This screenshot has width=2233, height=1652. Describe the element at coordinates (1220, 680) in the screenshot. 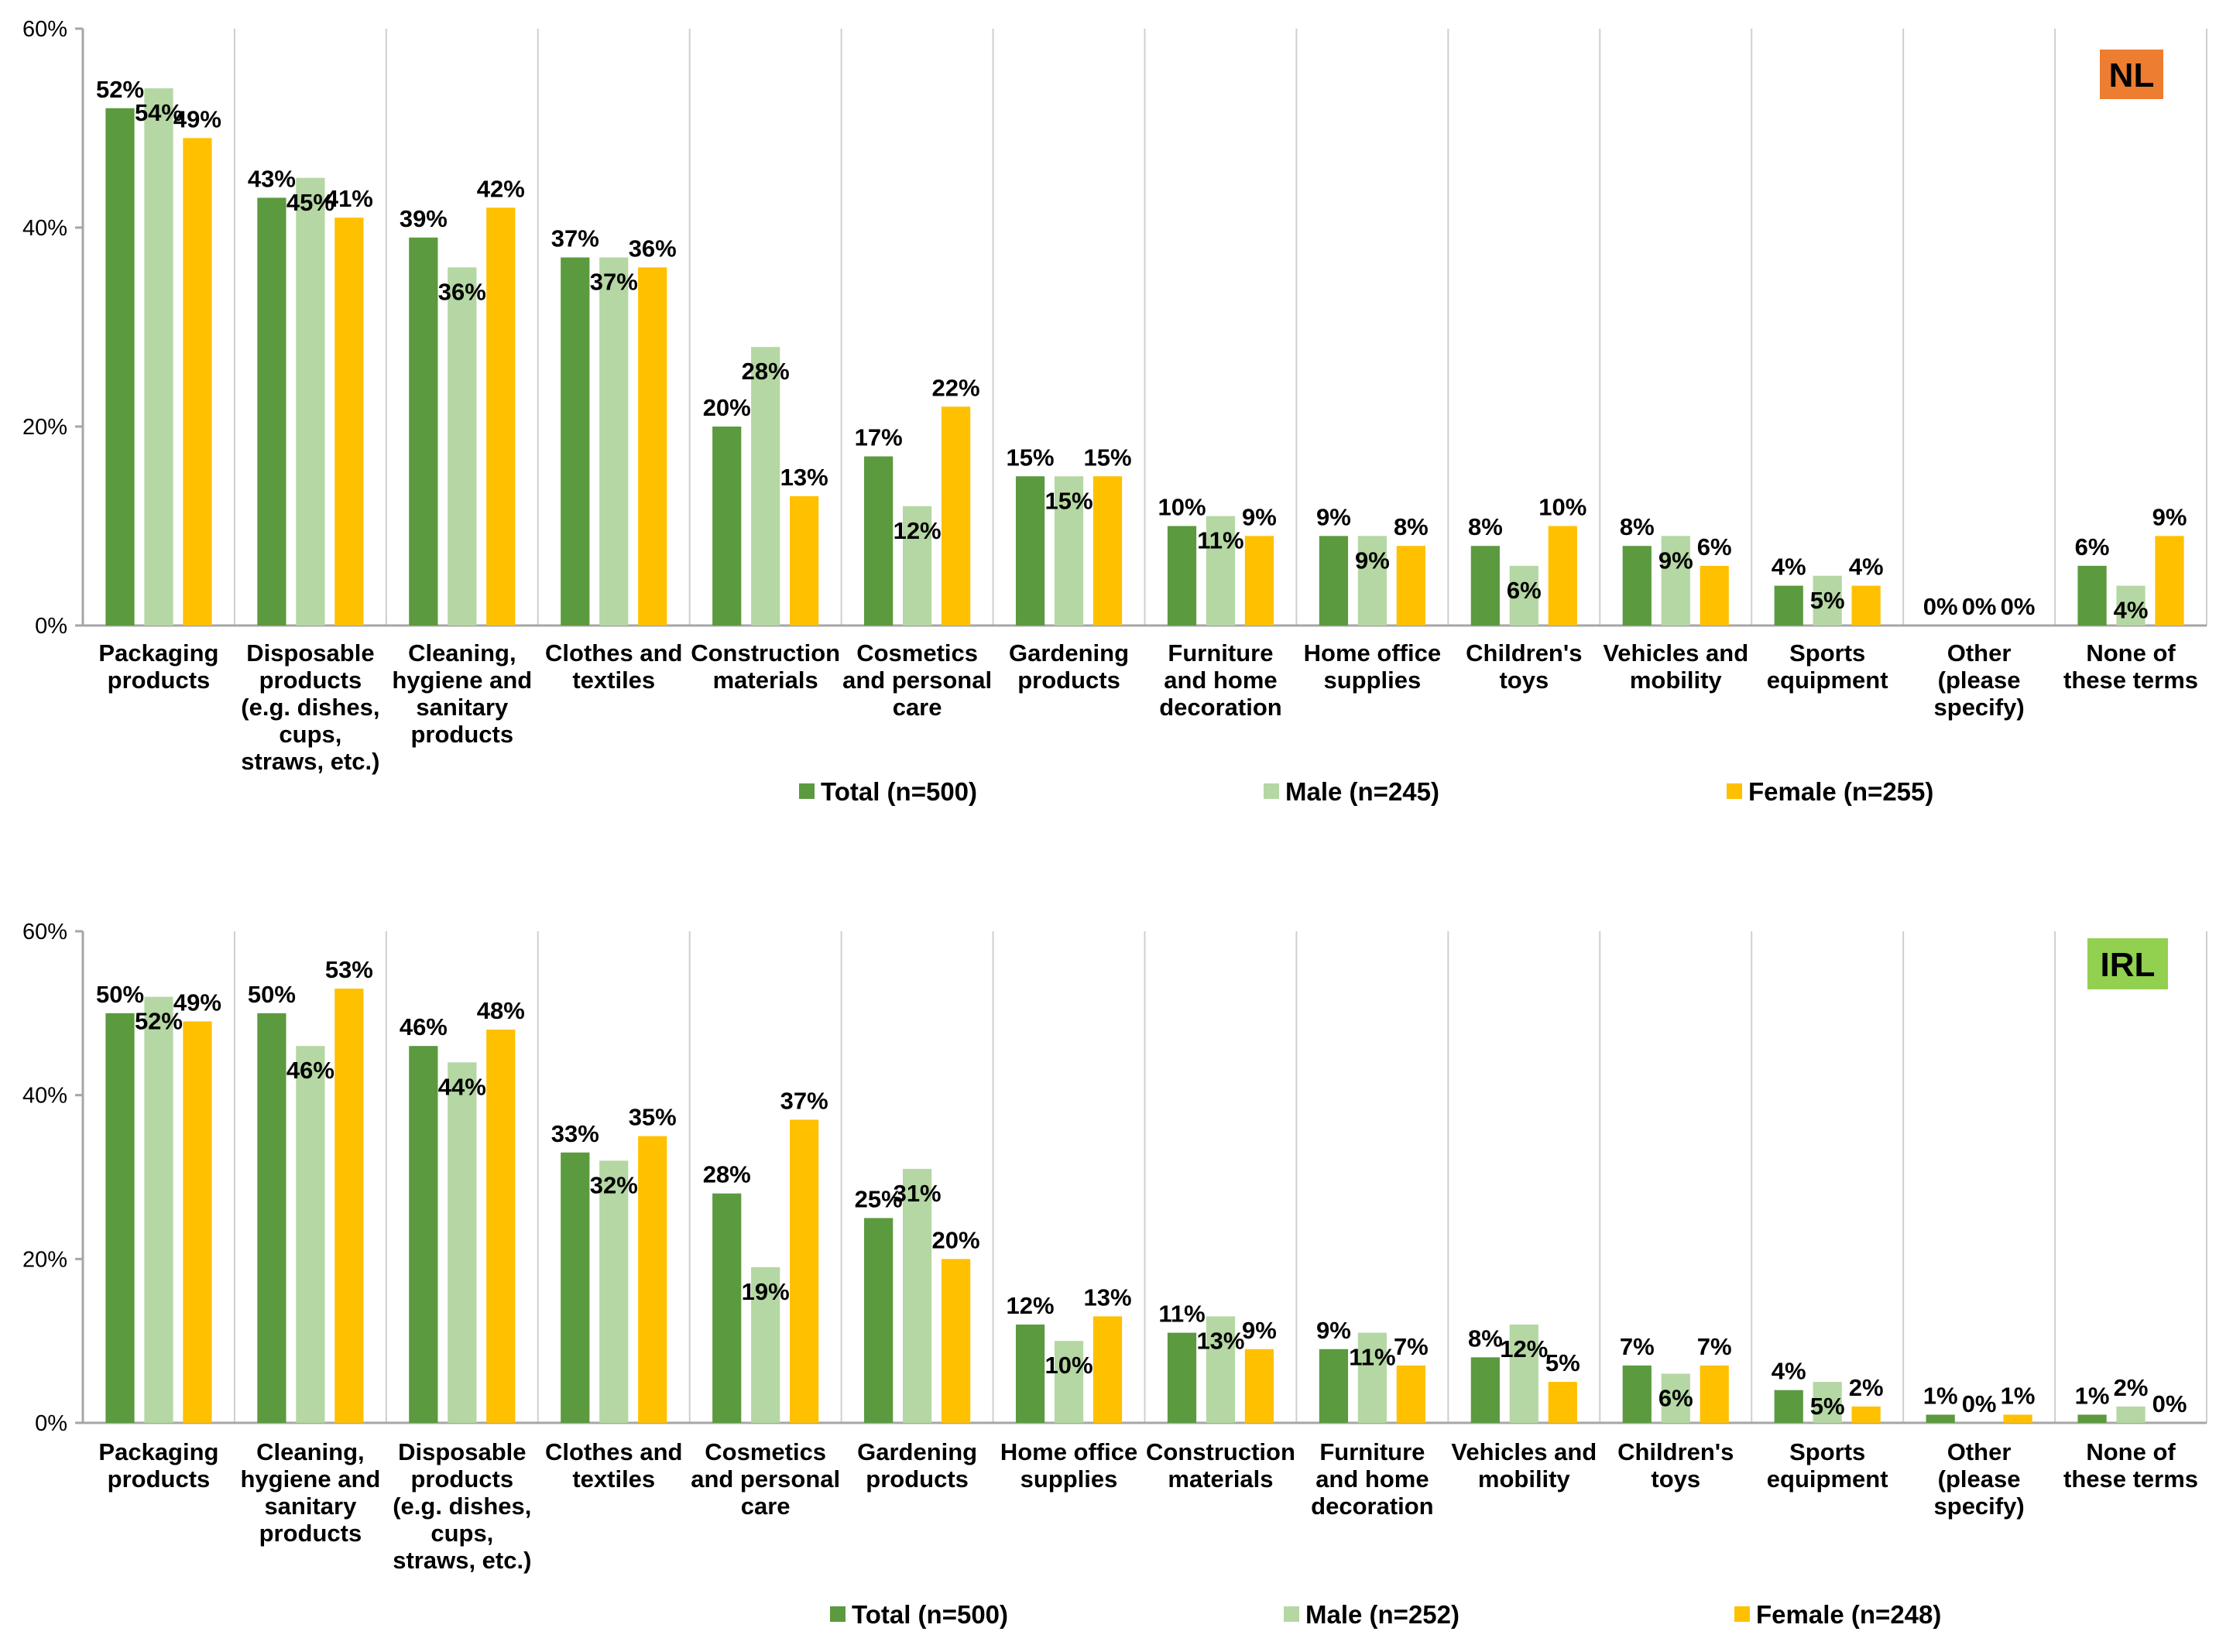

I see `category-label: Furniture and home decoration` at that location.